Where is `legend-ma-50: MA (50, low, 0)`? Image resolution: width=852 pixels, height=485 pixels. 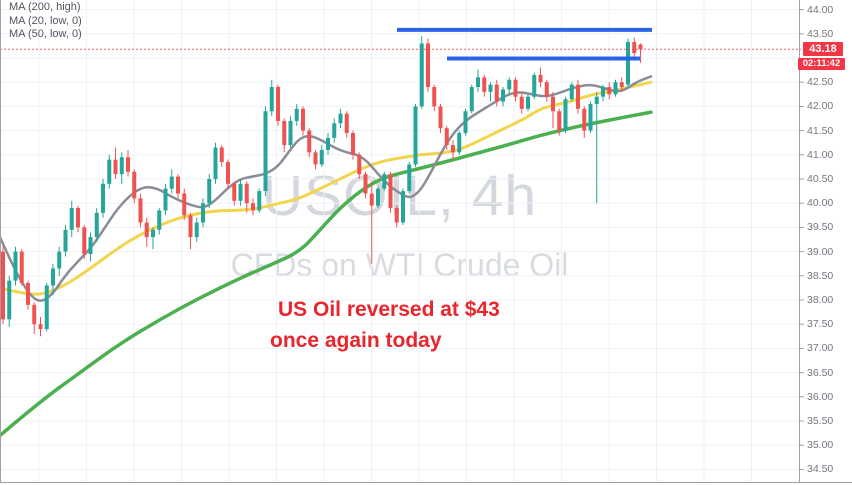
legend-ma-50: MA (50, low, 0) is located at coordinates (45, 34).